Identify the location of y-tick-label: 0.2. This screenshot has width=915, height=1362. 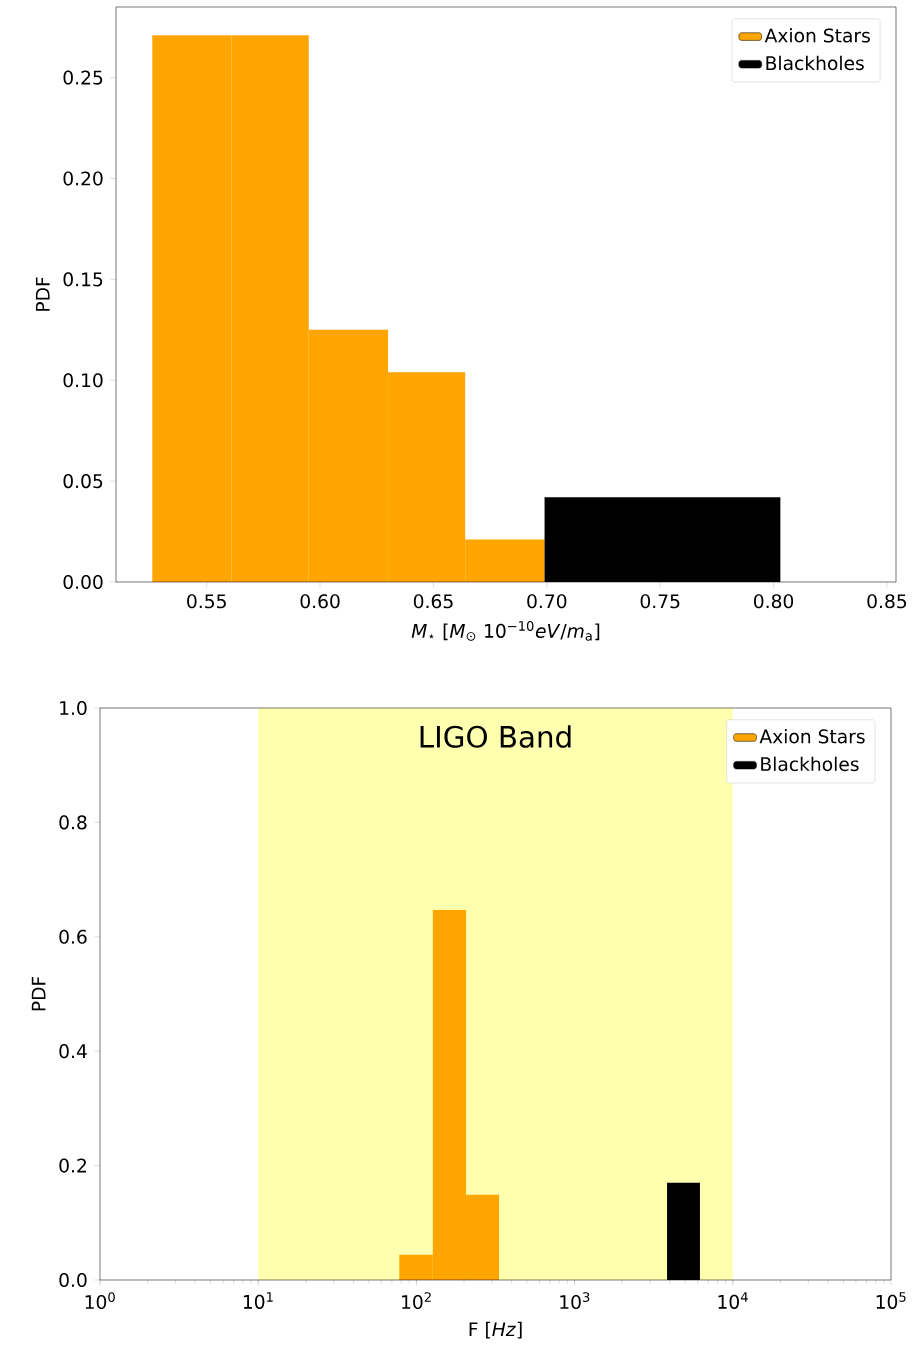
(72, 1165).